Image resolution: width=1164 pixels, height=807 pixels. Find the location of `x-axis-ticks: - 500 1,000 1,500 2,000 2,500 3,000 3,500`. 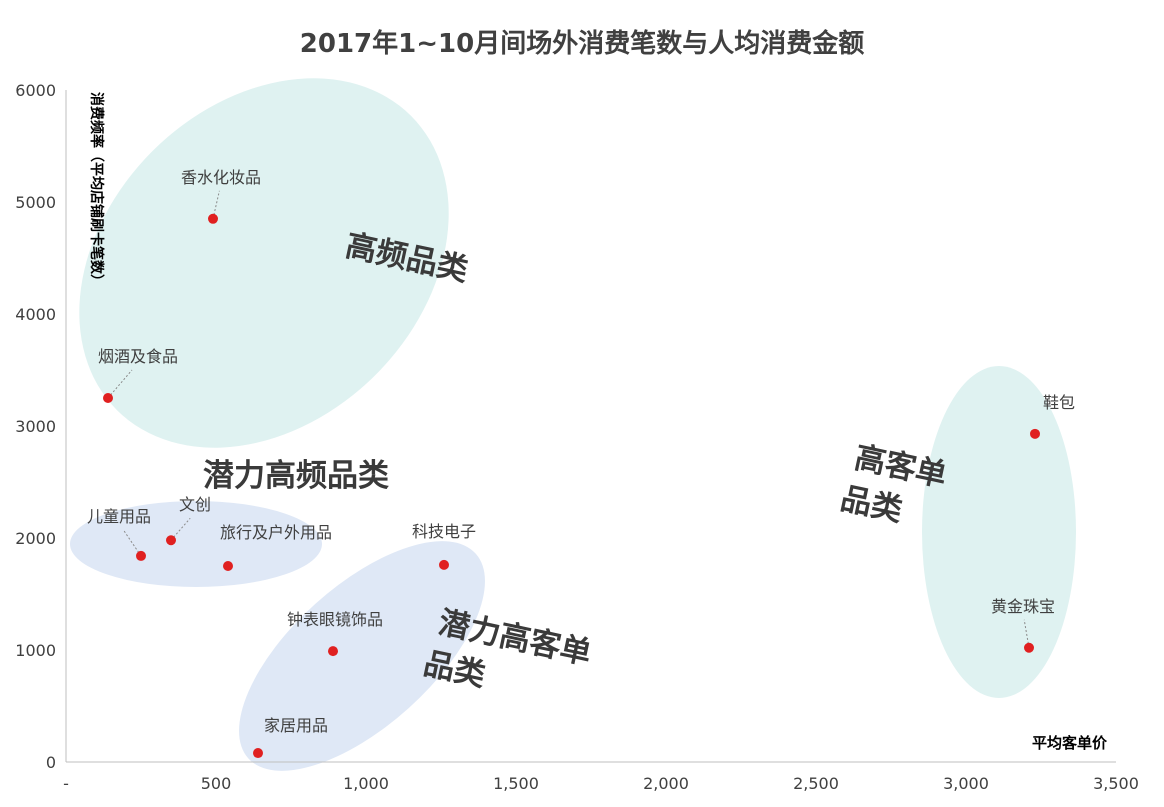

x-axis-ticks: - 500 1,000 1,500 2,000 2,500 3,000 3,500 is located at coordinates (601, 783).